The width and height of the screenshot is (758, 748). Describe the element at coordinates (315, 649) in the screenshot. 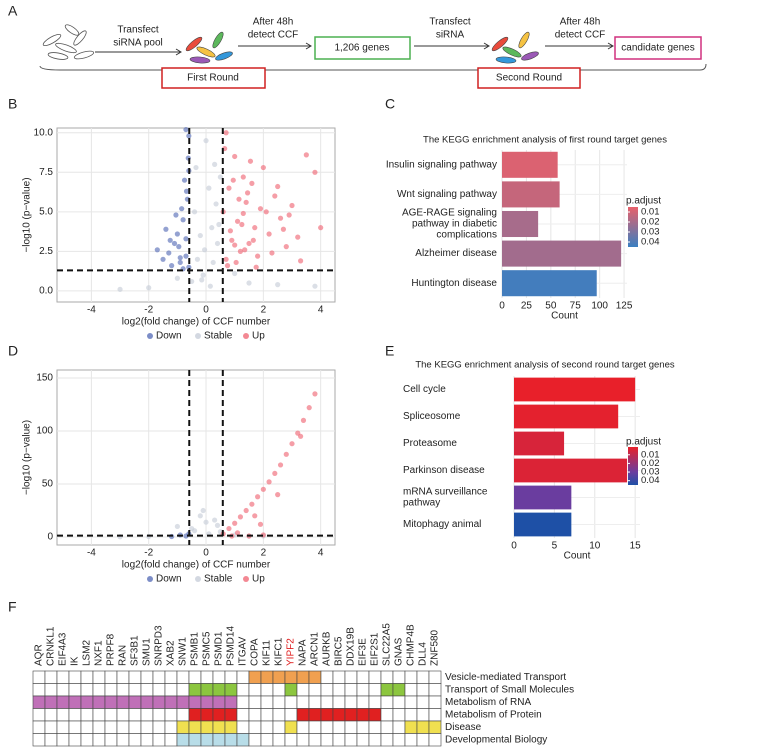

I see `gene-label: ARCN1` at that location.